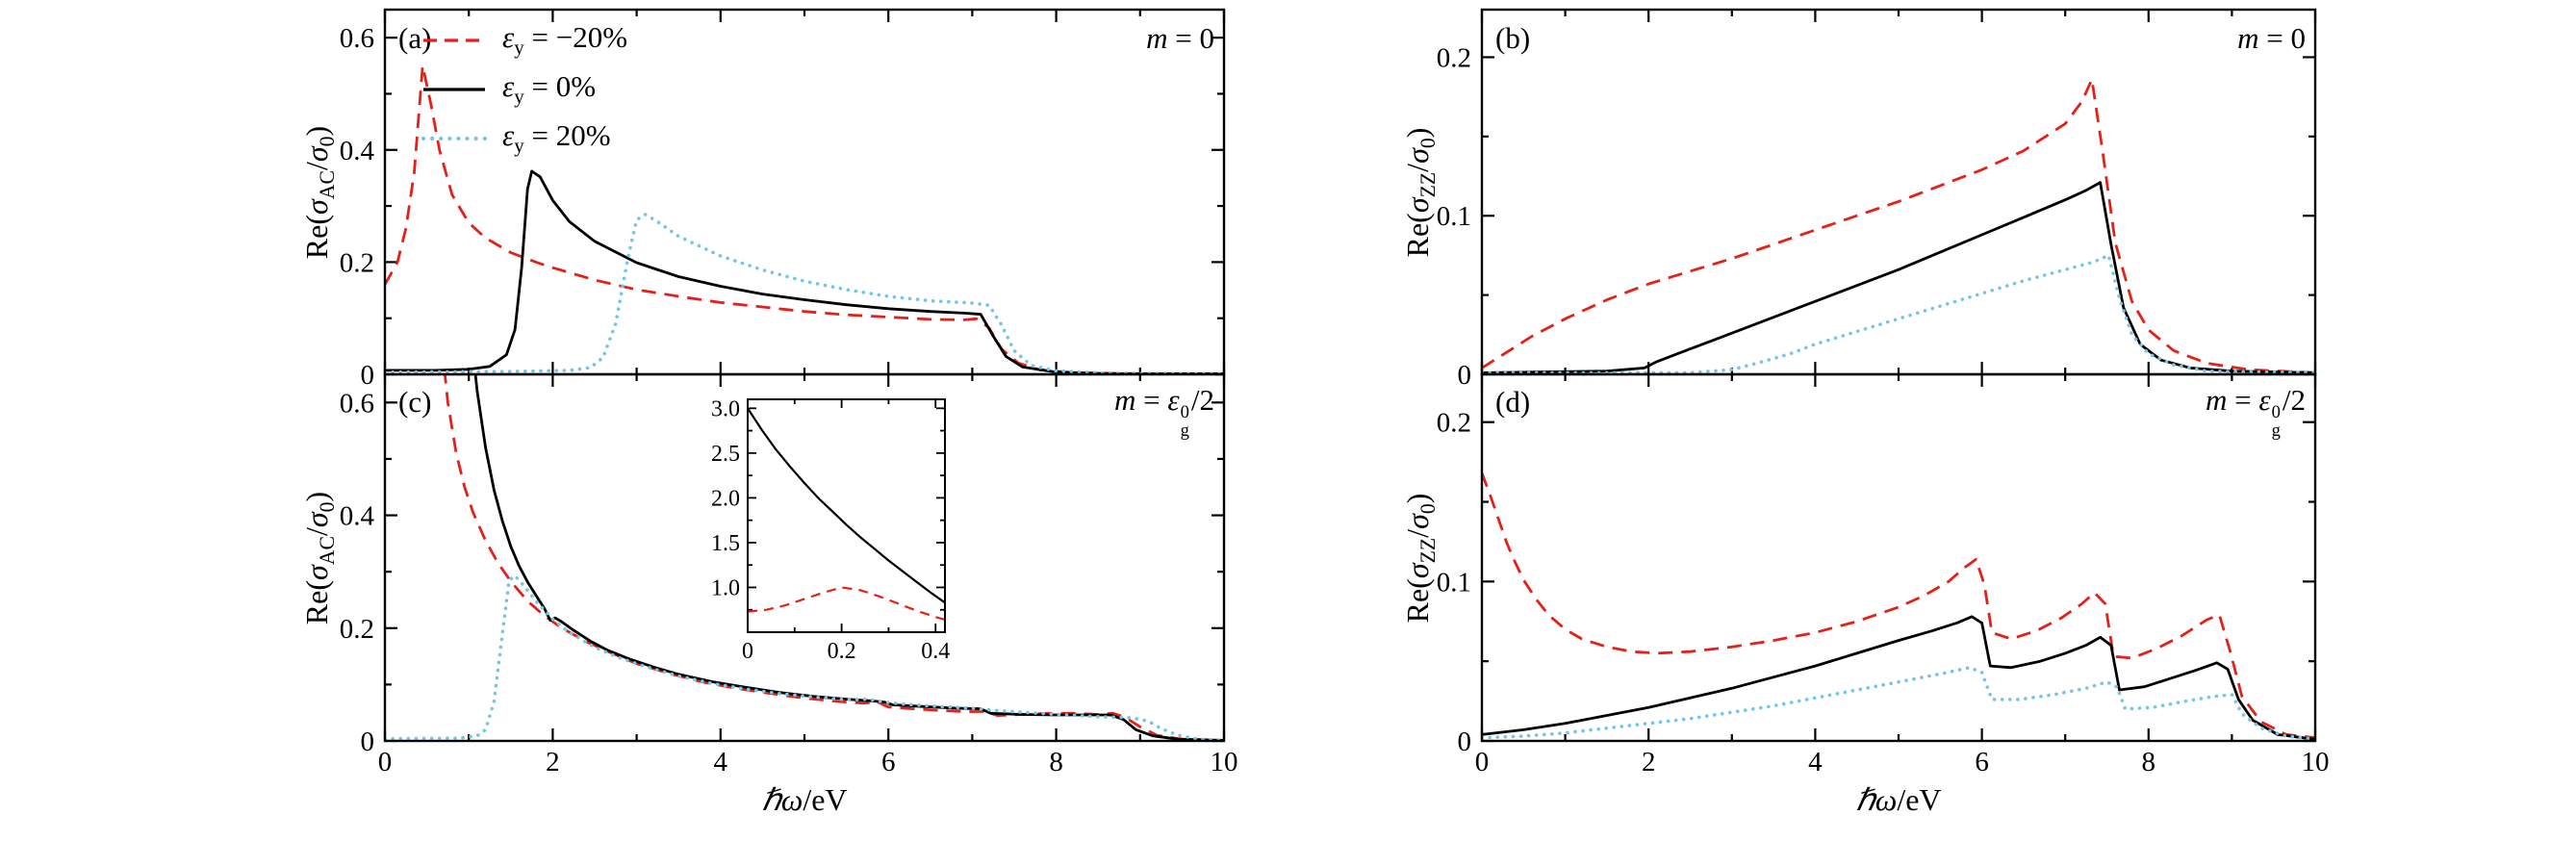 The height and width of the screenshot is (841, 2576). I want to click on annotation-mass-a: m = 0, so click(1180, 38).